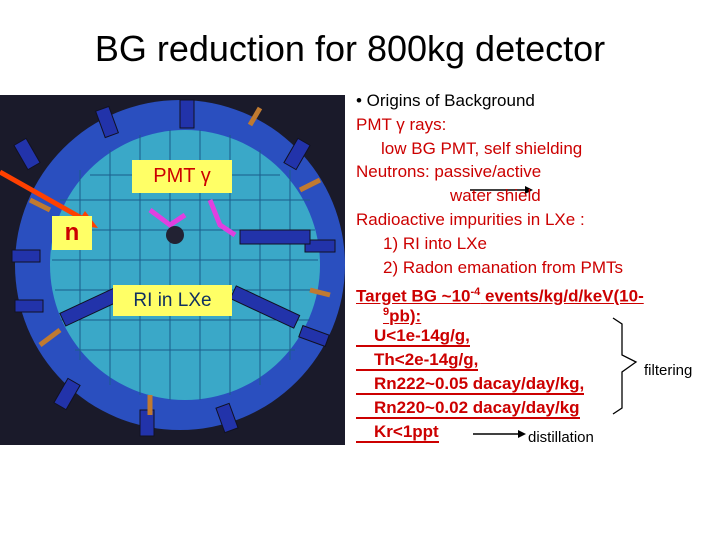  Describe the element at coordinates (449, 171) in the screenshot. I see `text-line: Neutrons: passive/active` at that location.